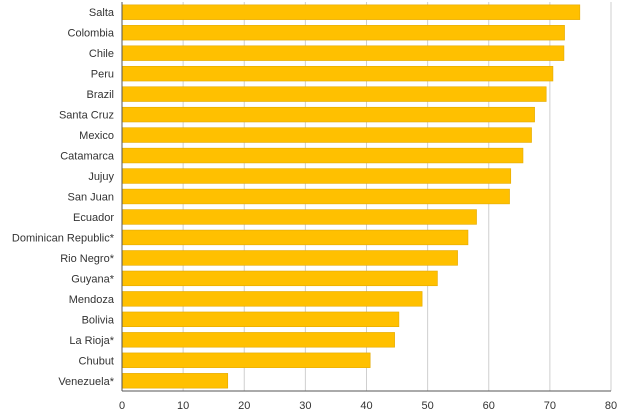 Image resolution: width=624 pixels, height=415 pixels. I want to click on x-tick-label: 50, so click(428, 406).